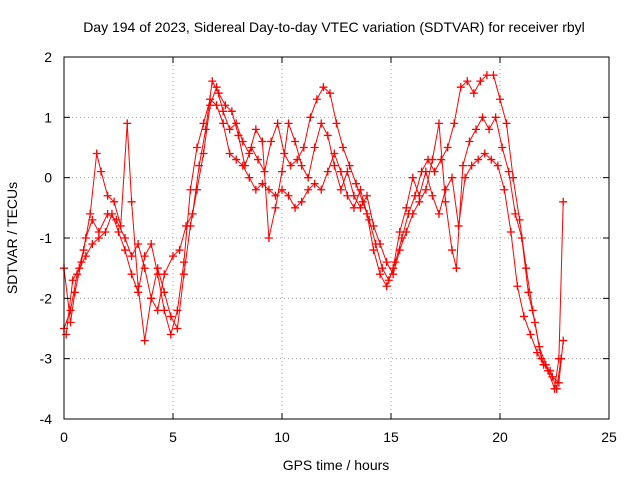 The height and width of the screenshot is (480, 640). I want to click on x-tick-label: 25, so click(609, 437).